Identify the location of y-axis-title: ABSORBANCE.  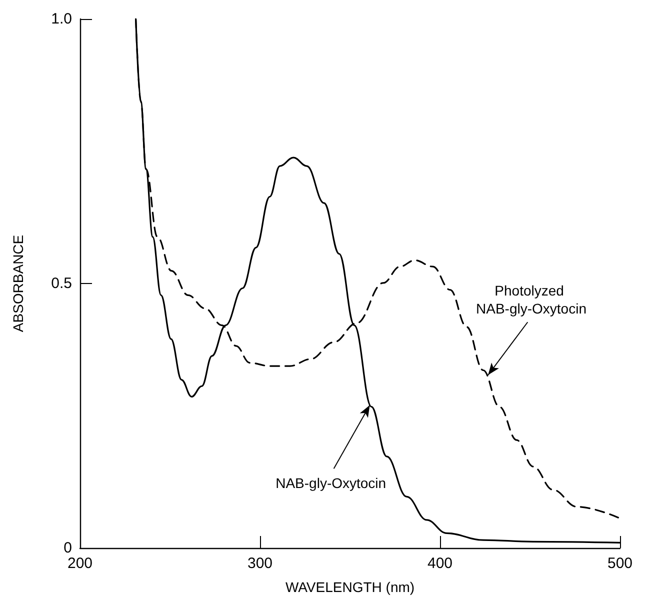
(18, 283).